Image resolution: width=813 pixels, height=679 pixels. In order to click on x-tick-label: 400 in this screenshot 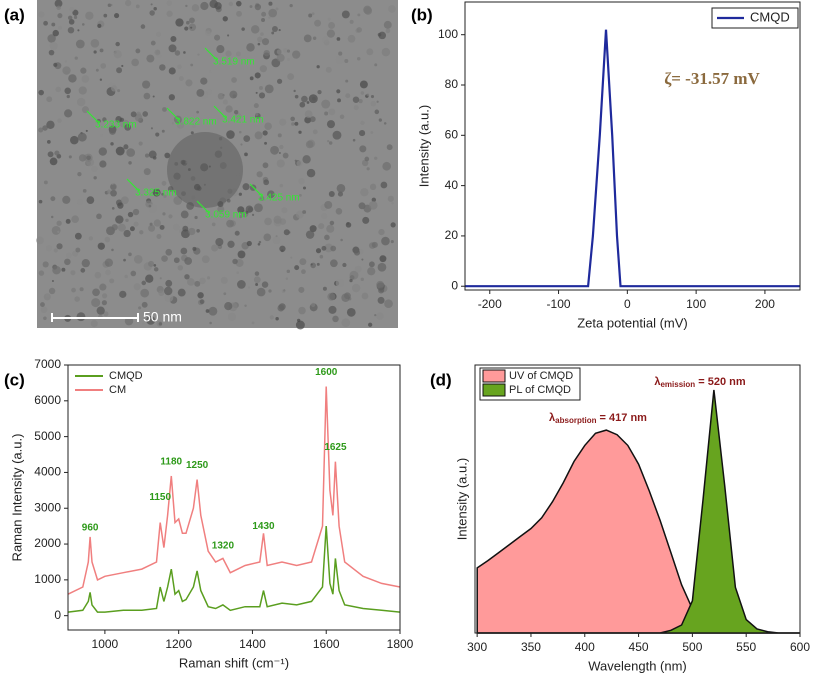, I will do `click(585, 647)`.